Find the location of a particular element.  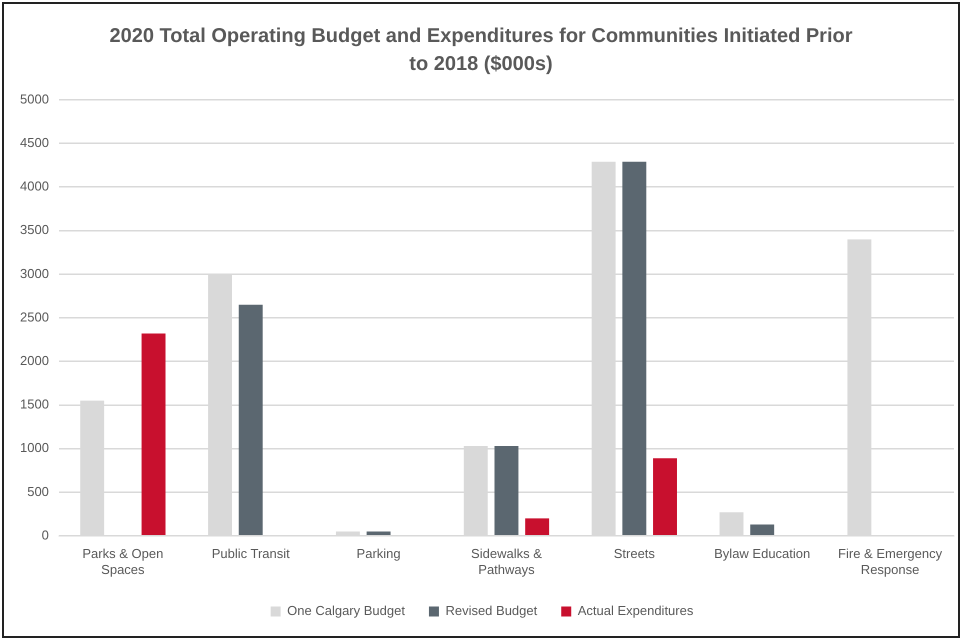

y-tick-label: 2000 is located at coordinates (34, 360).